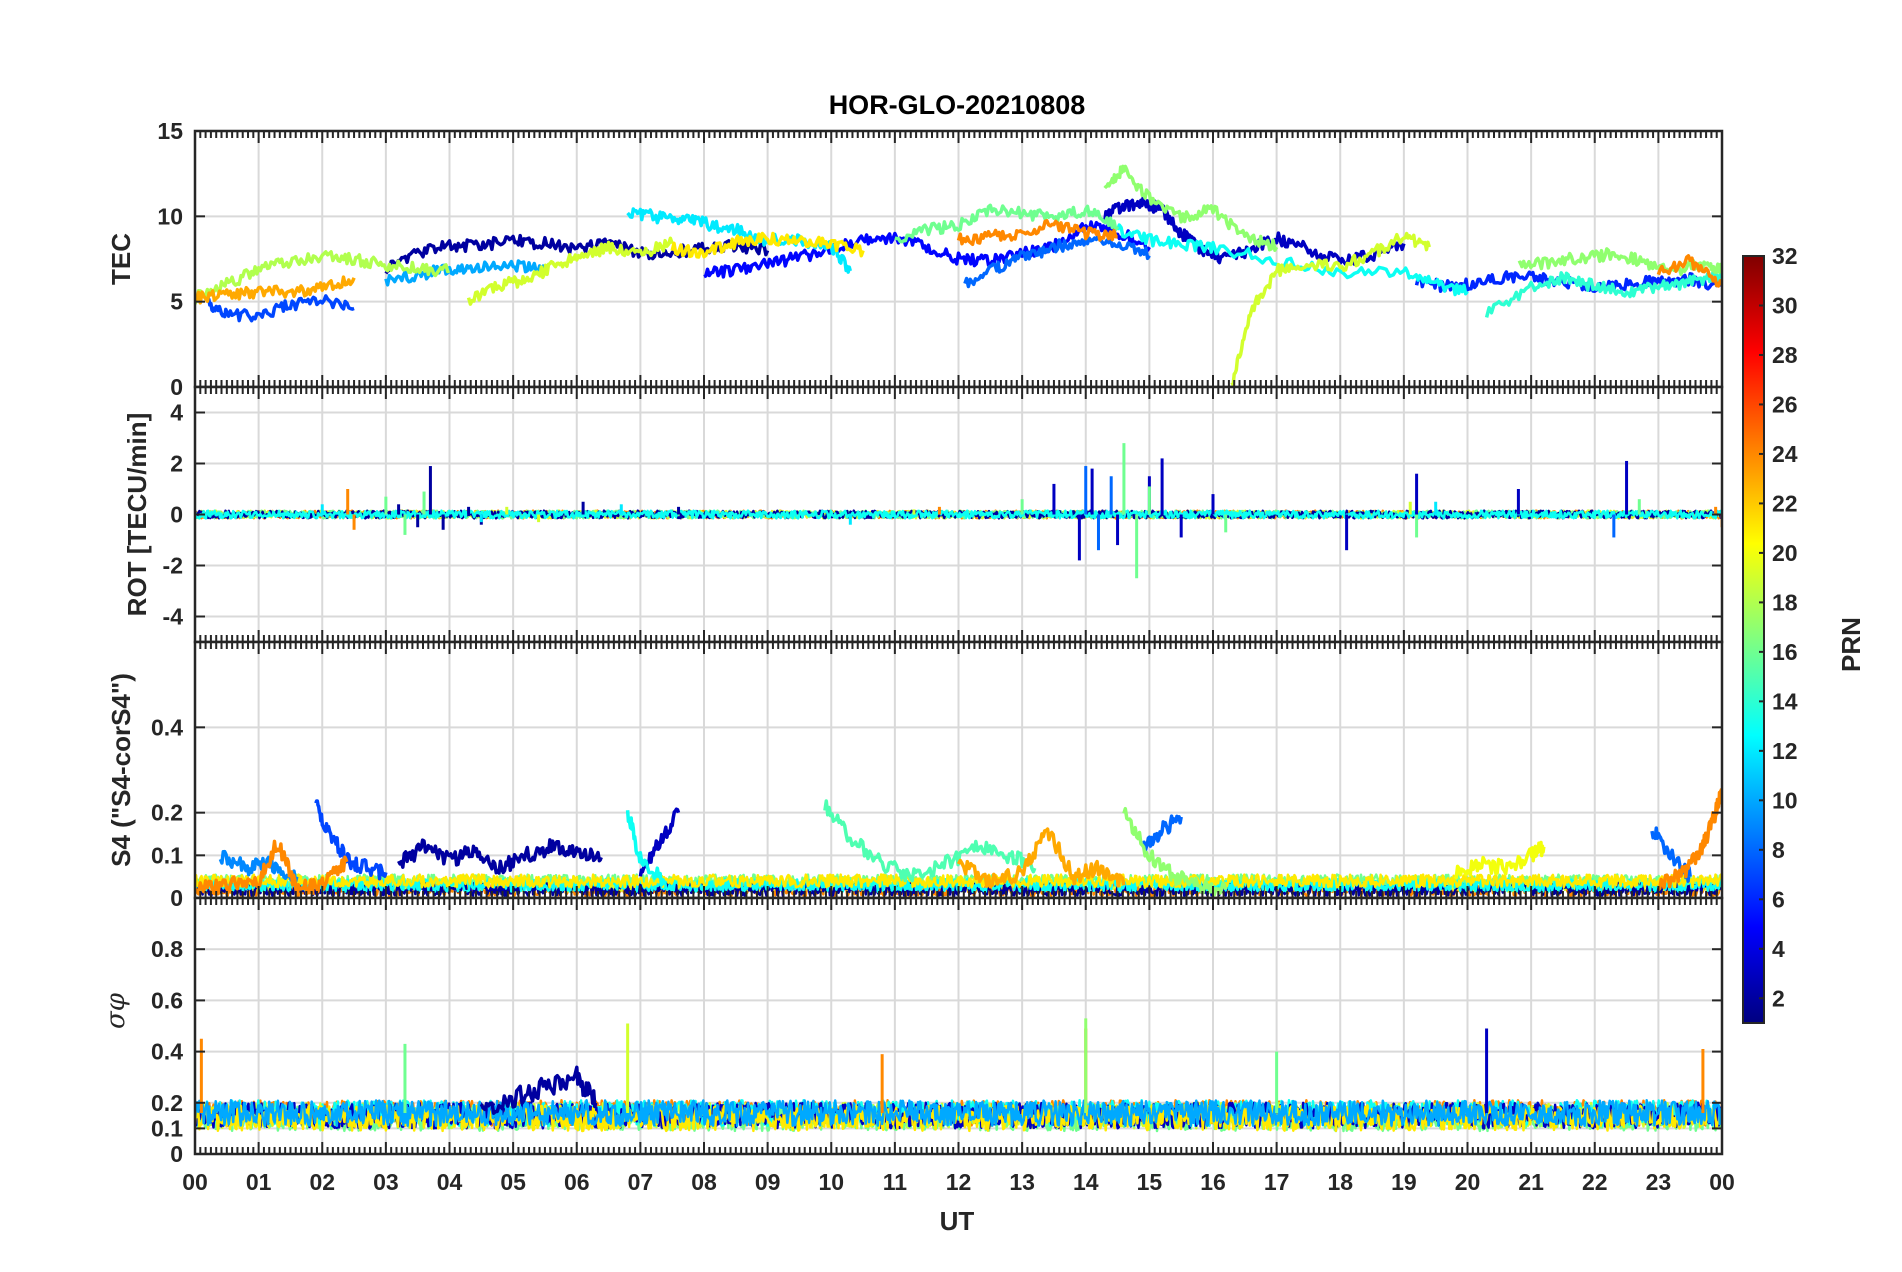 This screenshot has height=1272, width=1902. Describe the element at coordinates (1022, 1182) in the screenshot. I see `x-tick-label: 13` at that location.